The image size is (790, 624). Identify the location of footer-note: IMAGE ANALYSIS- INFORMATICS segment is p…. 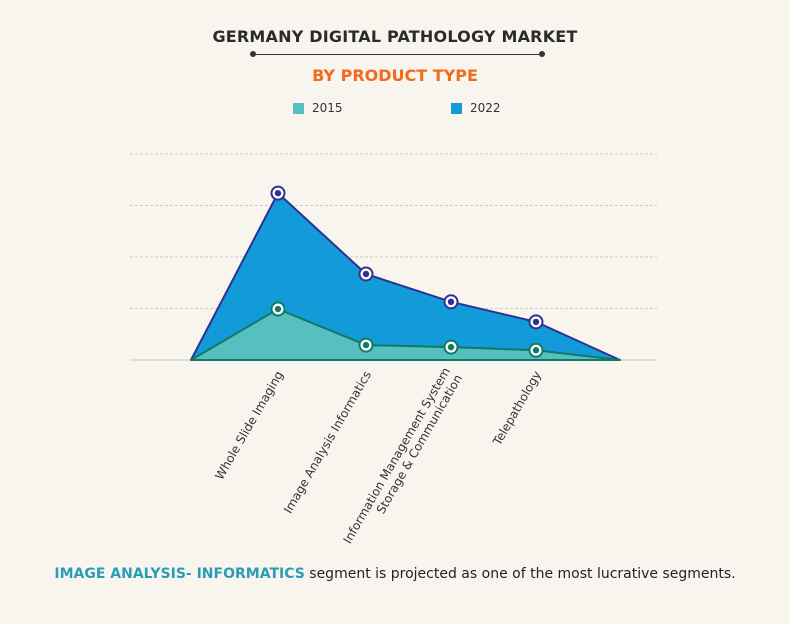
(395, 574).